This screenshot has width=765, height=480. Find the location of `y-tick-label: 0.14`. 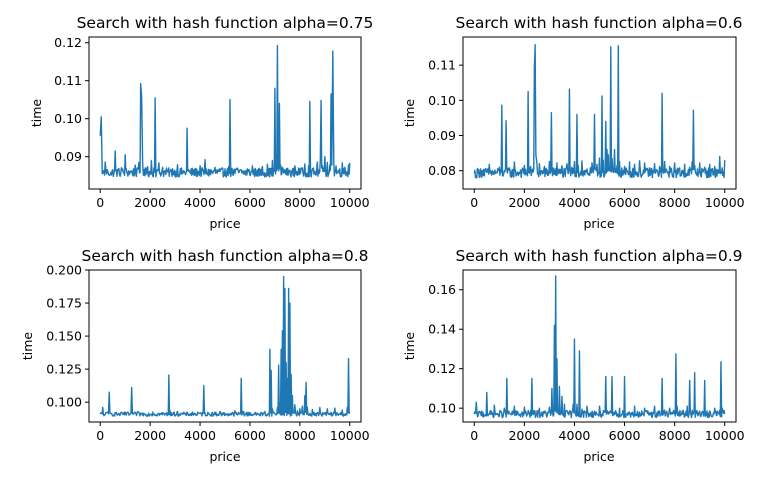

y-tick-label: 0.14 is located at coordinates (442, 329).